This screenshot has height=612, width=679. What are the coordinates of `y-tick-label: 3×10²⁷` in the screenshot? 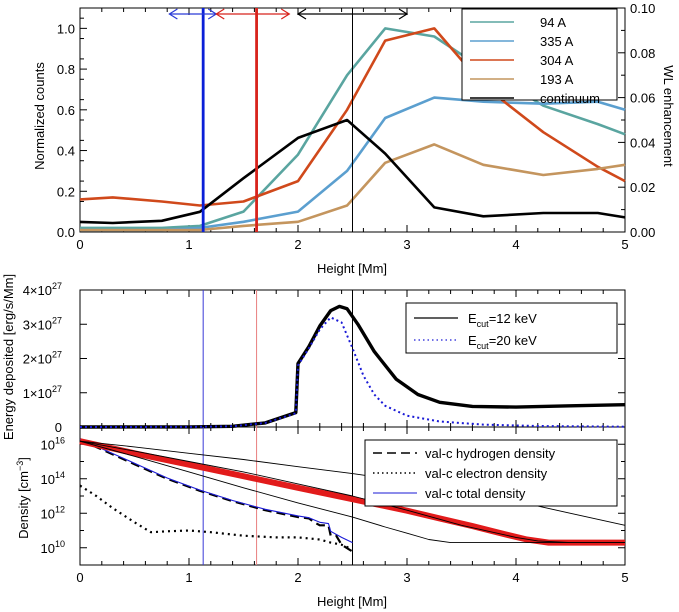 It's located at (42, 323).